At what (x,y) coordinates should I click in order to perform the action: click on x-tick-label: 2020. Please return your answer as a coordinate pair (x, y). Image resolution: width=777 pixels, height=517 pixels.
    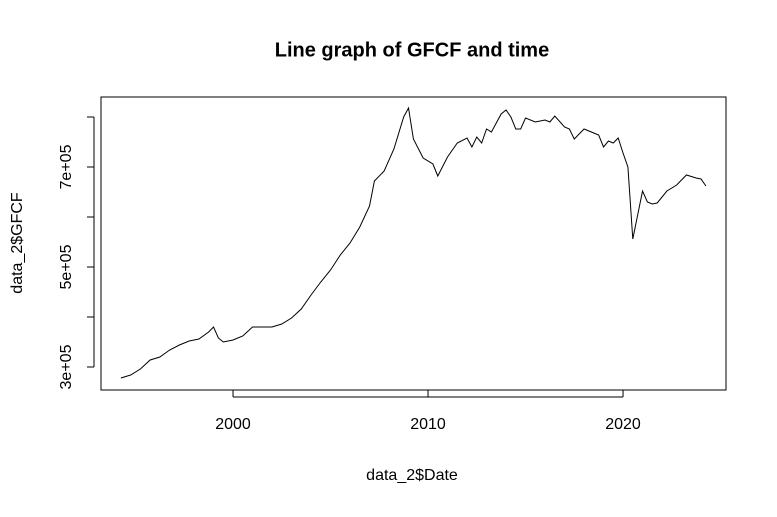
    Looking at the image, I should click on (623, 424).